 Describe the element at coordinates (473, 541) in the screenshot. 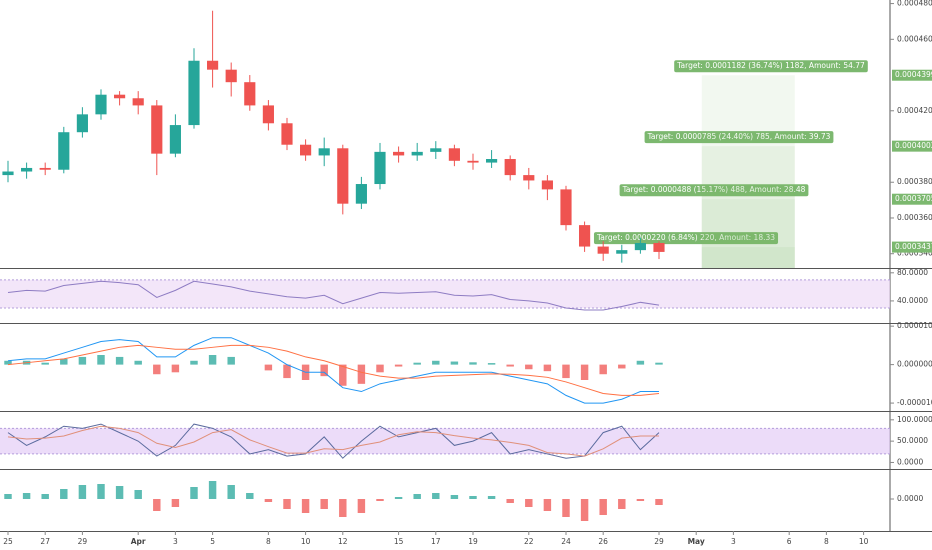

I see `x-tick-label: 19` at that location.